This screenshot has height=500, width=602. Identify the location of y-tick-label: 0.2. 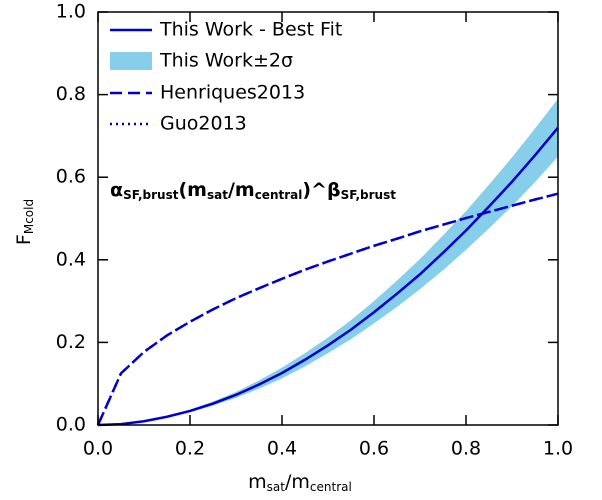
(71, 342).